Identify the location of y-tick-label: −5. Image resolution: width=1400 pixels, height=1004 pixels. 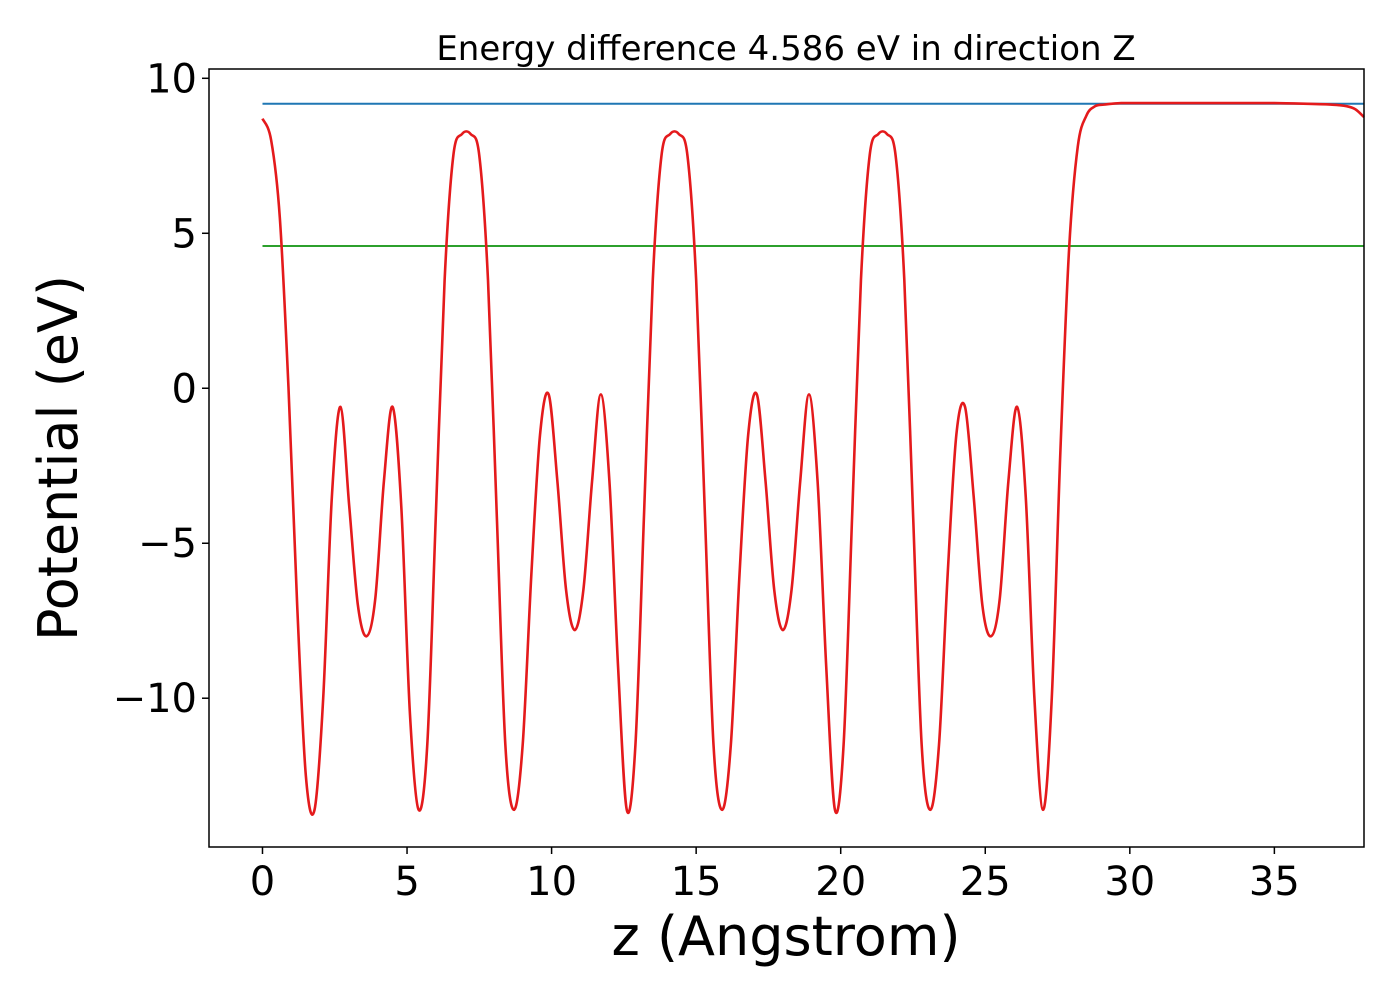
(167, 544).